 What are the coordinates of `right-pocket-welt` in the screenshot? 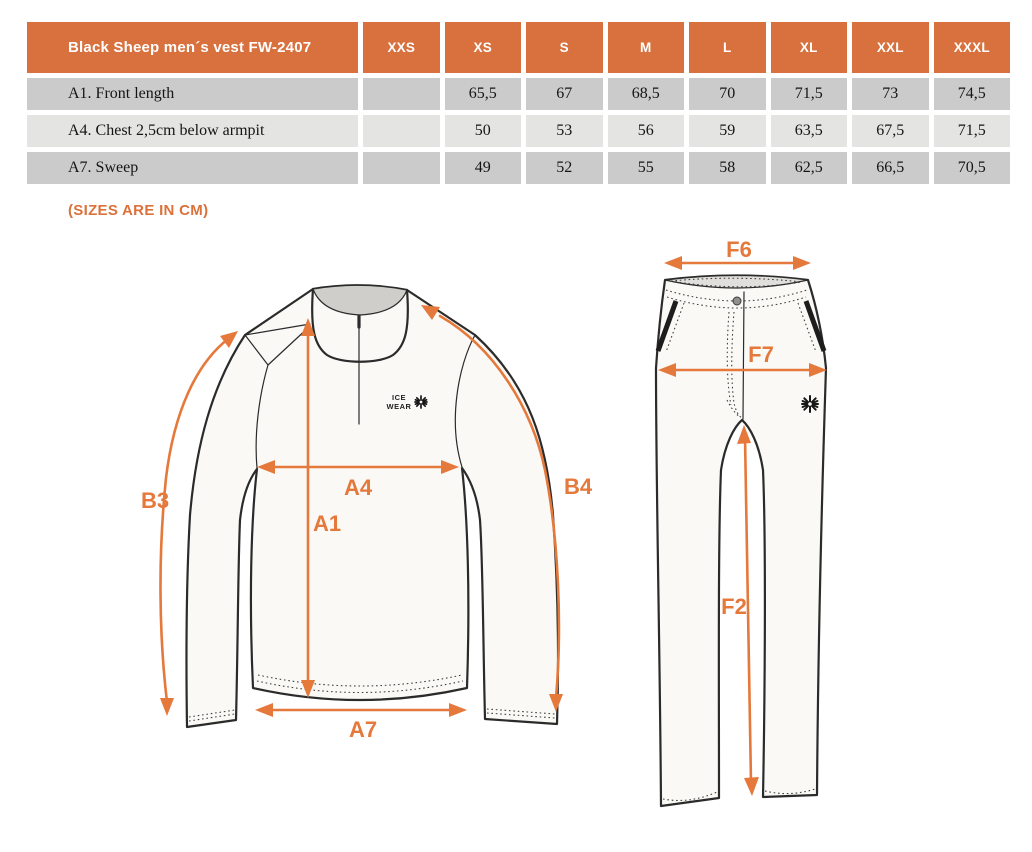 It's located at (815, 326).